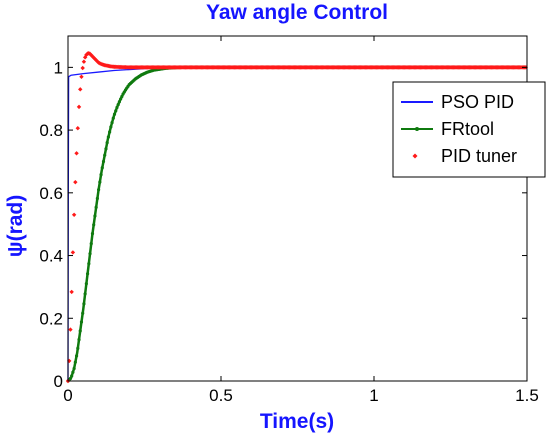 The width and height of the screenshot is (550, 436). I want to click on y-tick-label: 0.4, so click(51, 256).